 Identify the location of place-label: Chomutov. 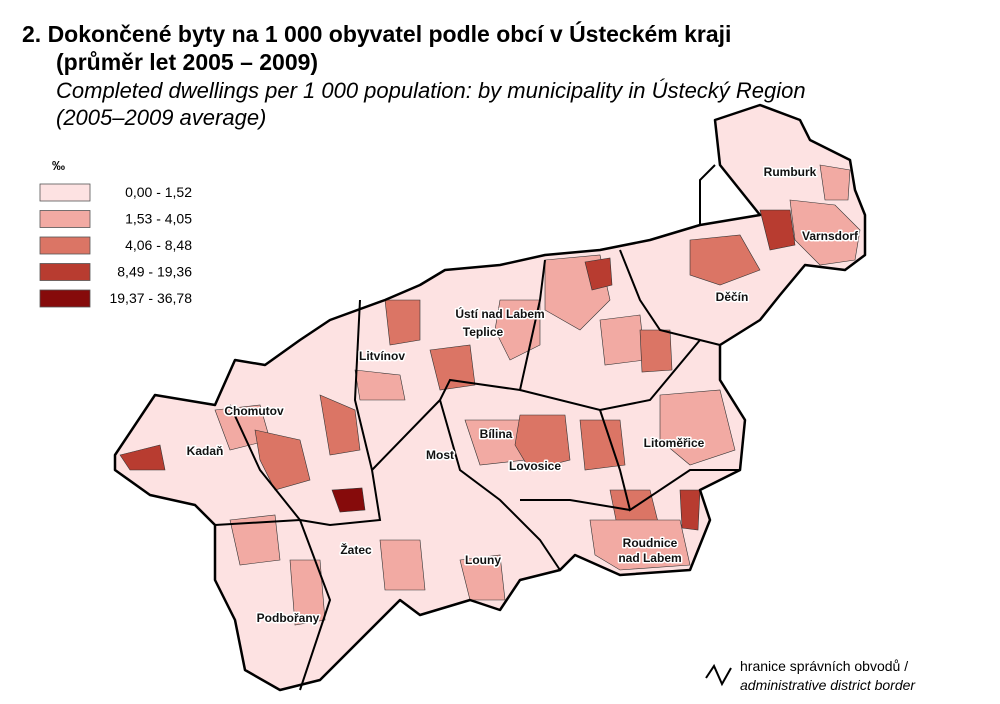
(254, 411).